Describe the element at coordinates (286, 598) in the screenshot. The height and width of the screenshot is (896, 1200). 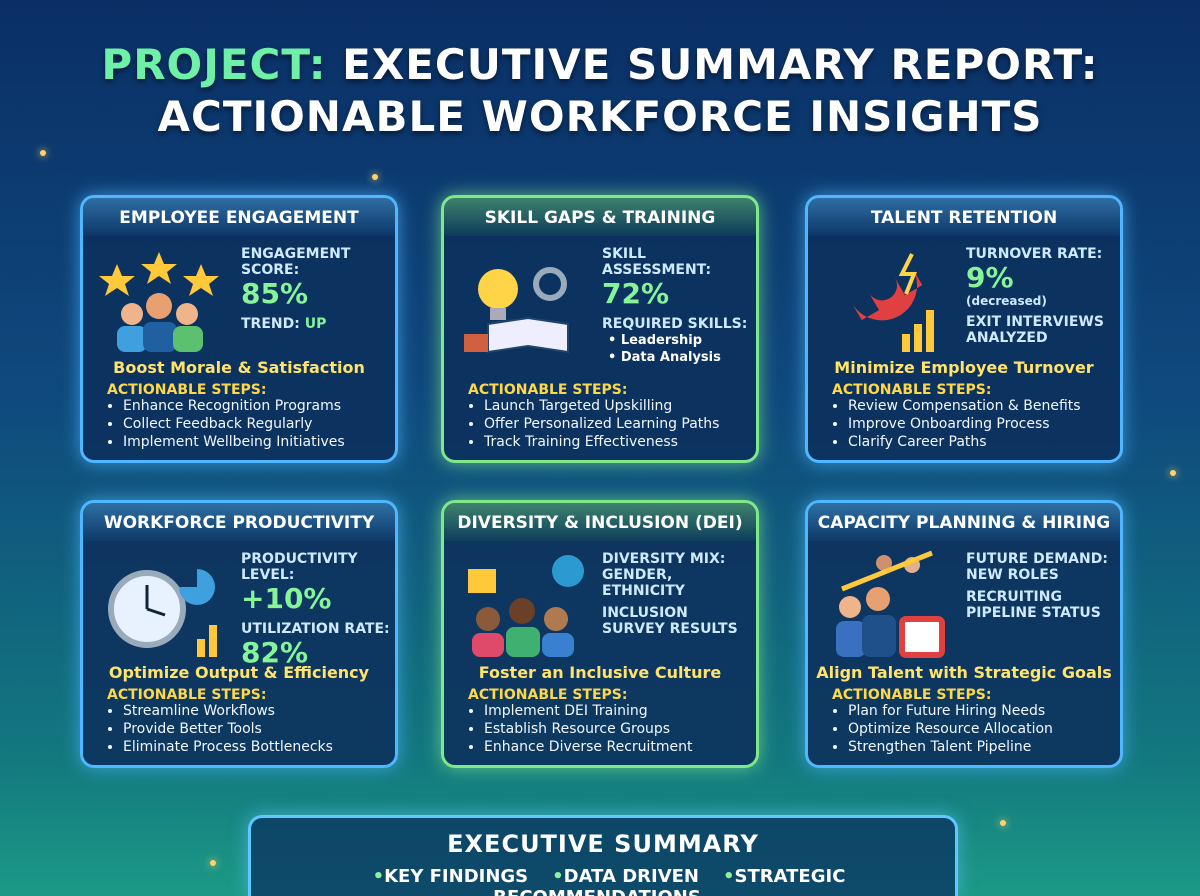
I see `metric-value: +10%` at that location.